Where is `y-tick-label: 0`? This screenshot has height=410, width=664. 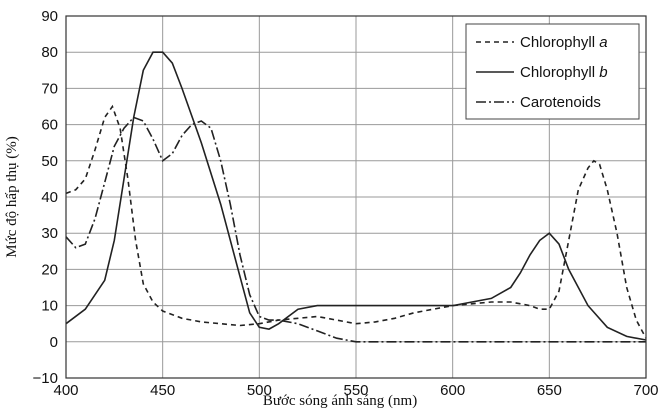 y-tick-label: 0 is located at coordinates (54, 342).